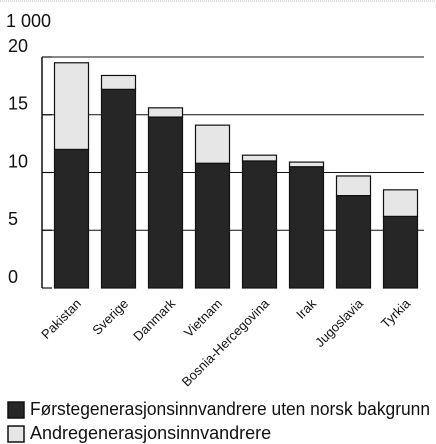  What do you see at coordinates (339, 322) in the screenshot?
I see `x-tick-label: Jugoslavia` at bounding box center [339, 322].